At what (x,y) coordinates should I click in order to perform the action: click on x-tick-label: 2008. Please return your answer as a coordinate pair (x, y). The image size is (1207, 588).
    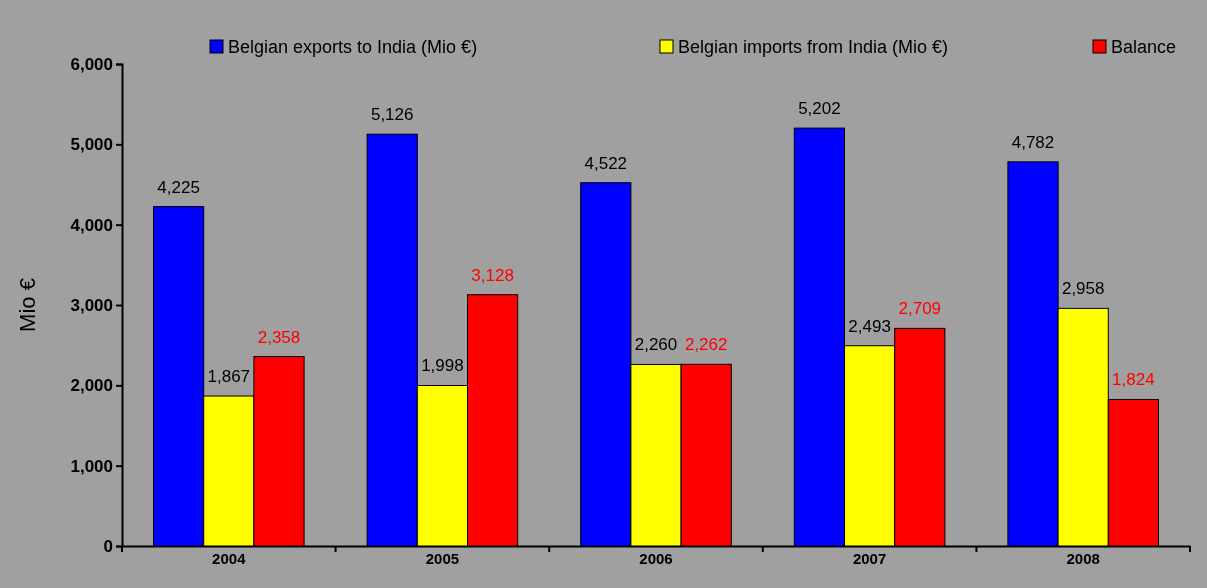
    Looking at the image, I should click on (1083, 558).